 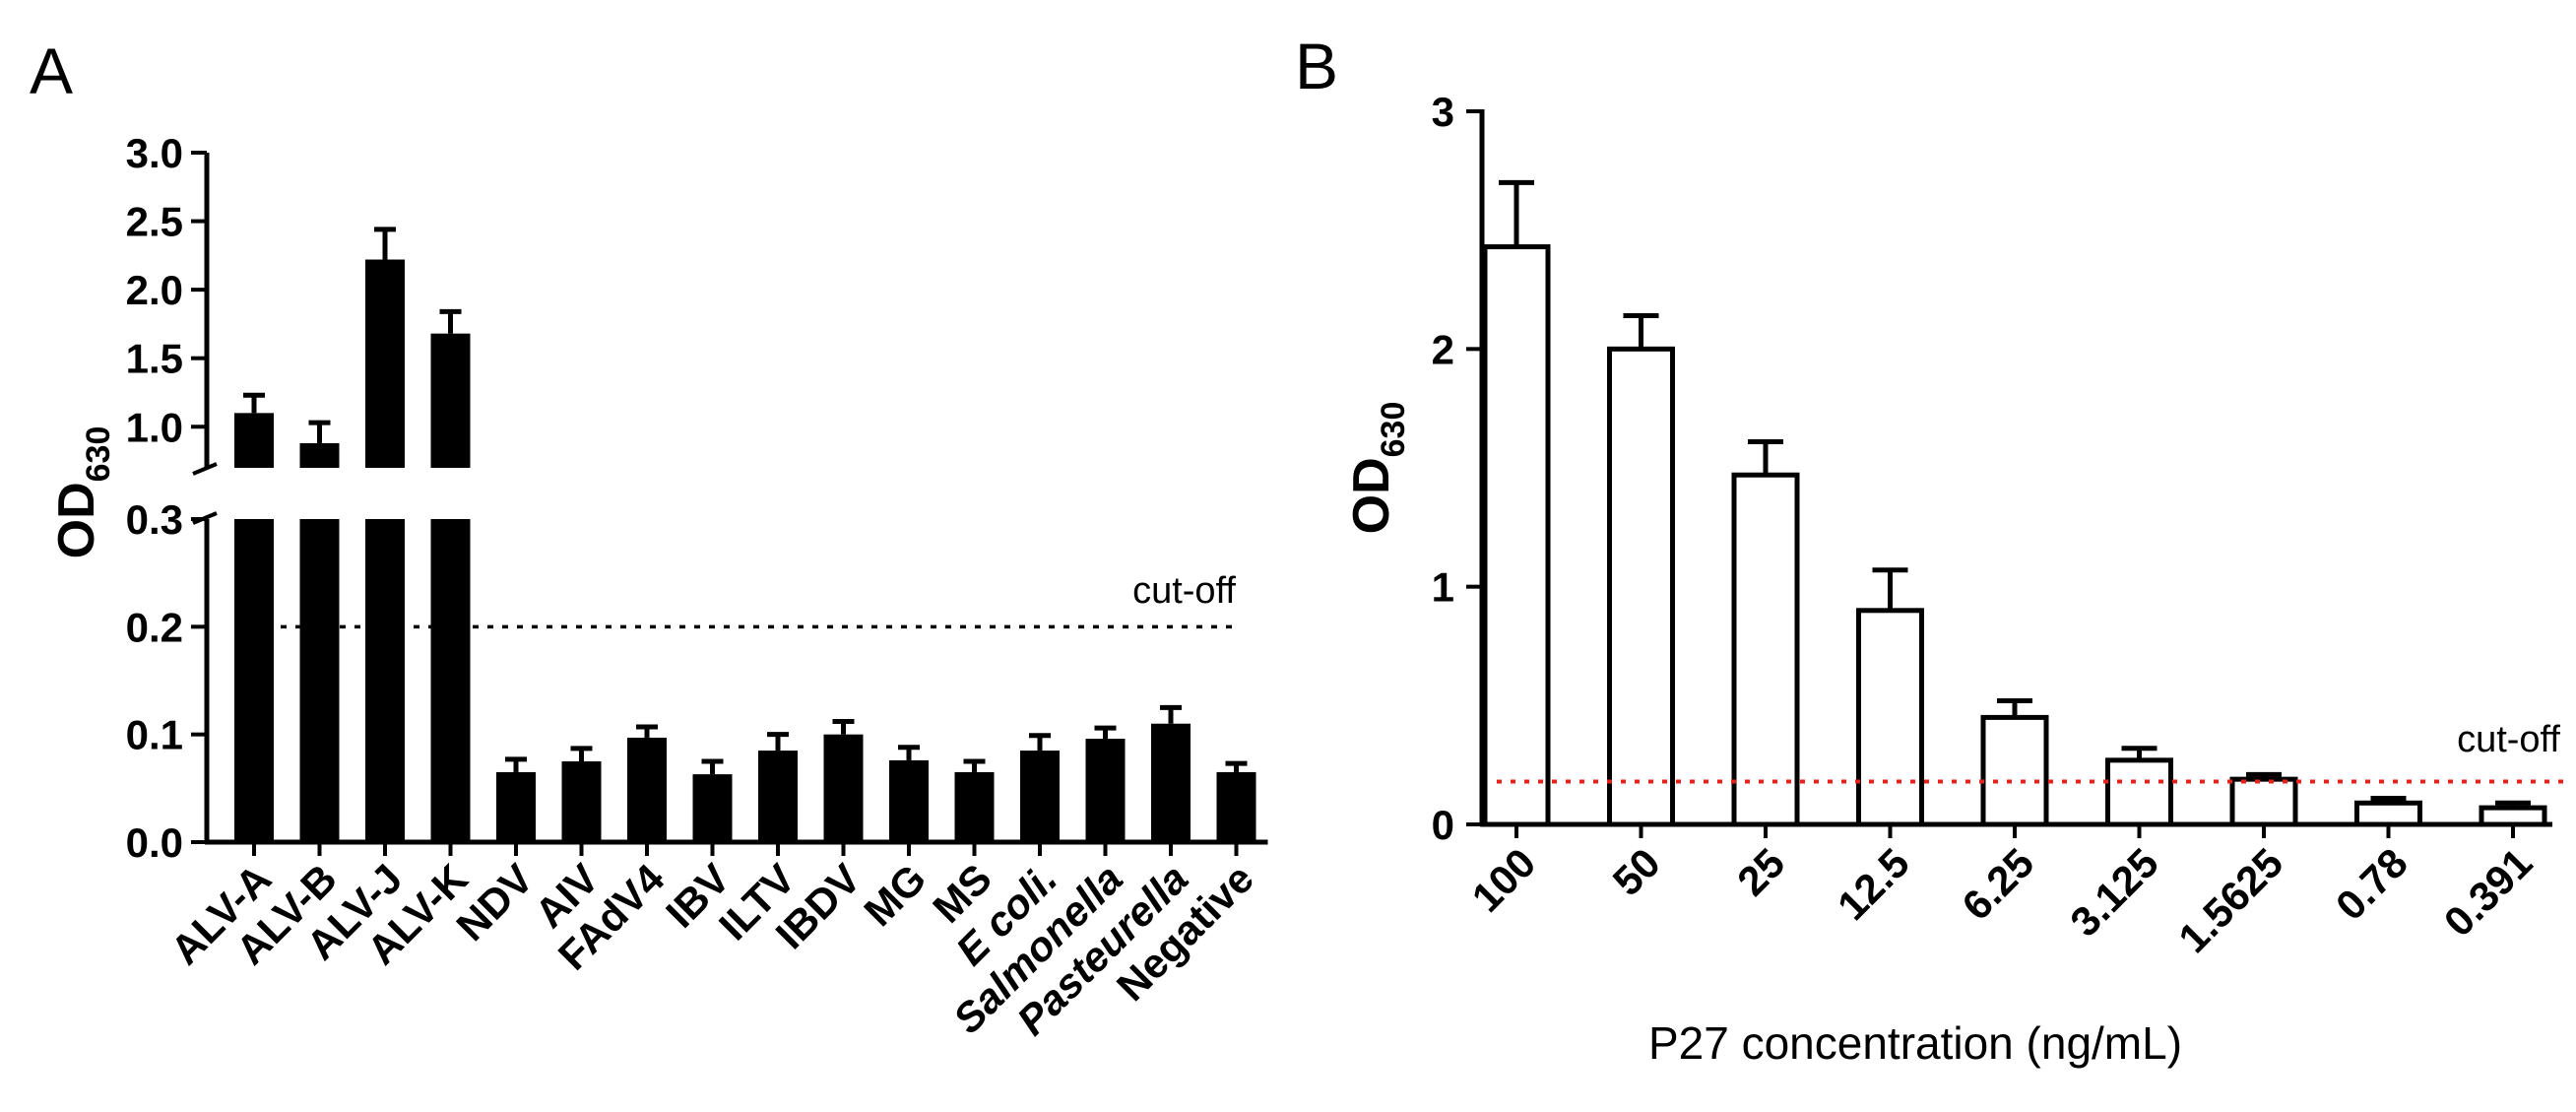 I want to click on panel-a-ytick-label: 0.0, so click(x=154, y=842).